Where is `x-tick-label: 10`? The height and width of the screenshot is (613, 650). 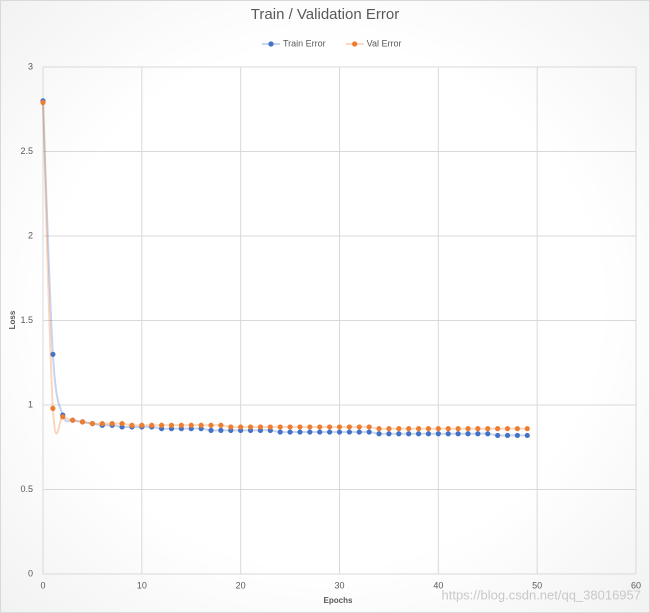 x-tick-label: 10 is located at coordinates (142, 585).